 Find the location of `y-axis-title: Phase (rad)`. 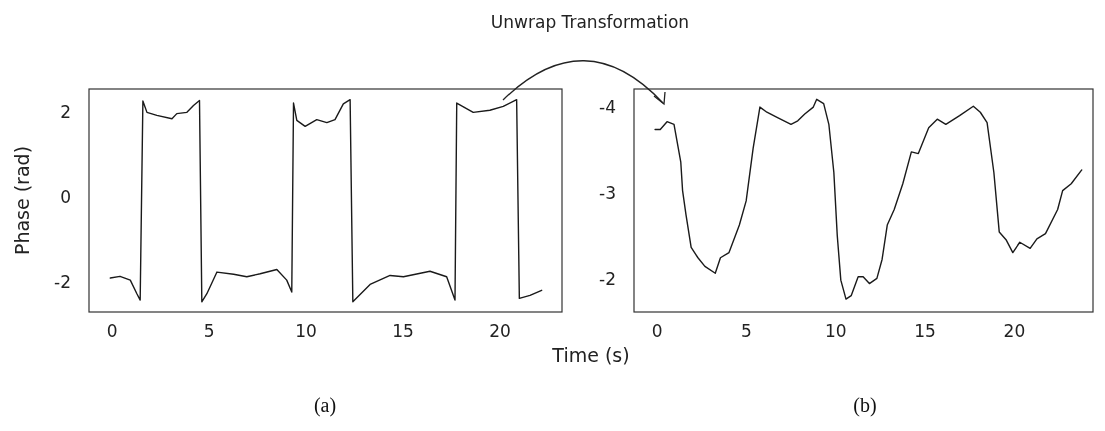

y-axis-title: Phase (rad) is located at coordinates (22, 200).